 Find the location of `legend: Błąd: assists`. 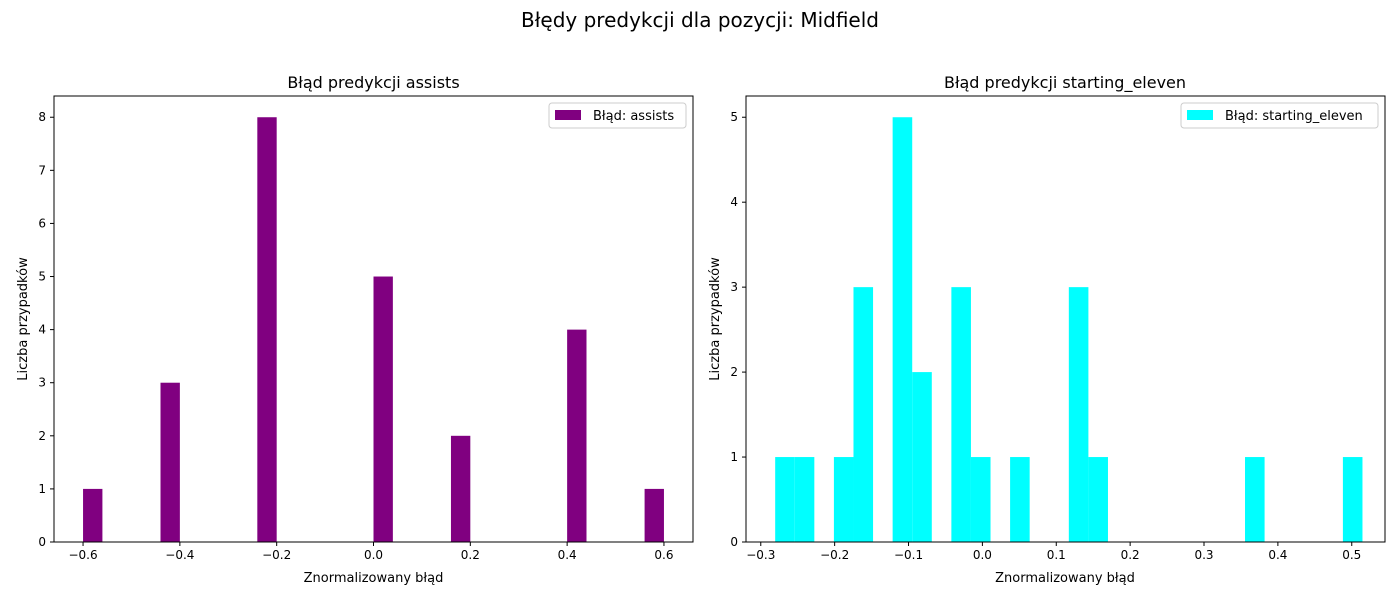

legend: Błąd: assists is located at coordinates (617, 115).